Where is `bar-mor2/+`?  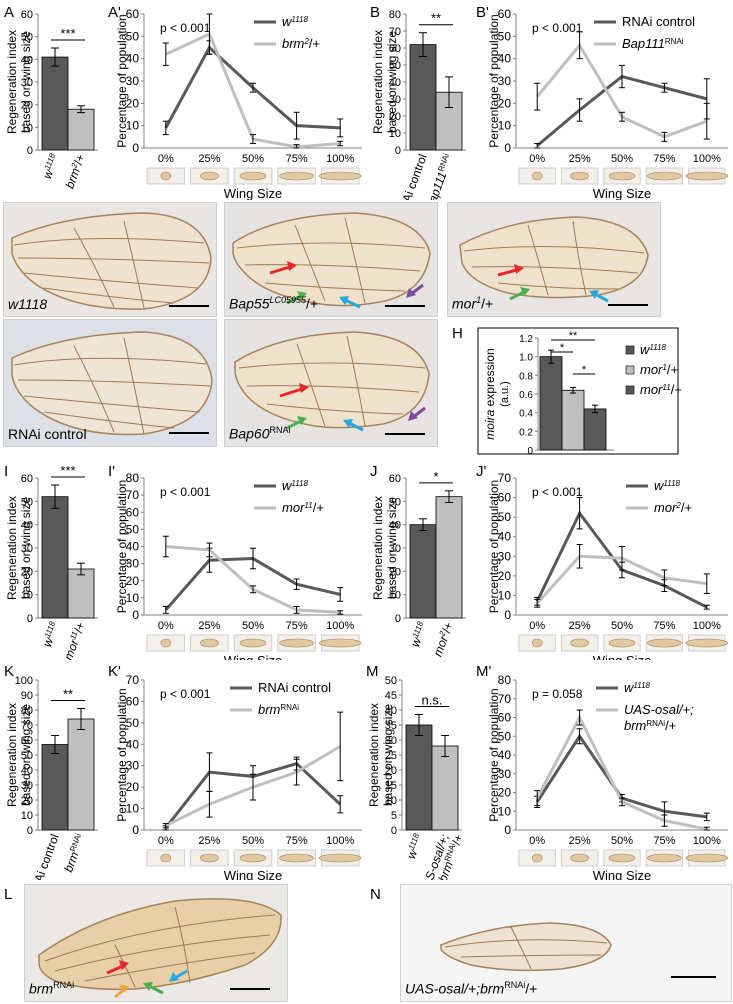 bar-mor2/+ is located at coordinates (449, 557).